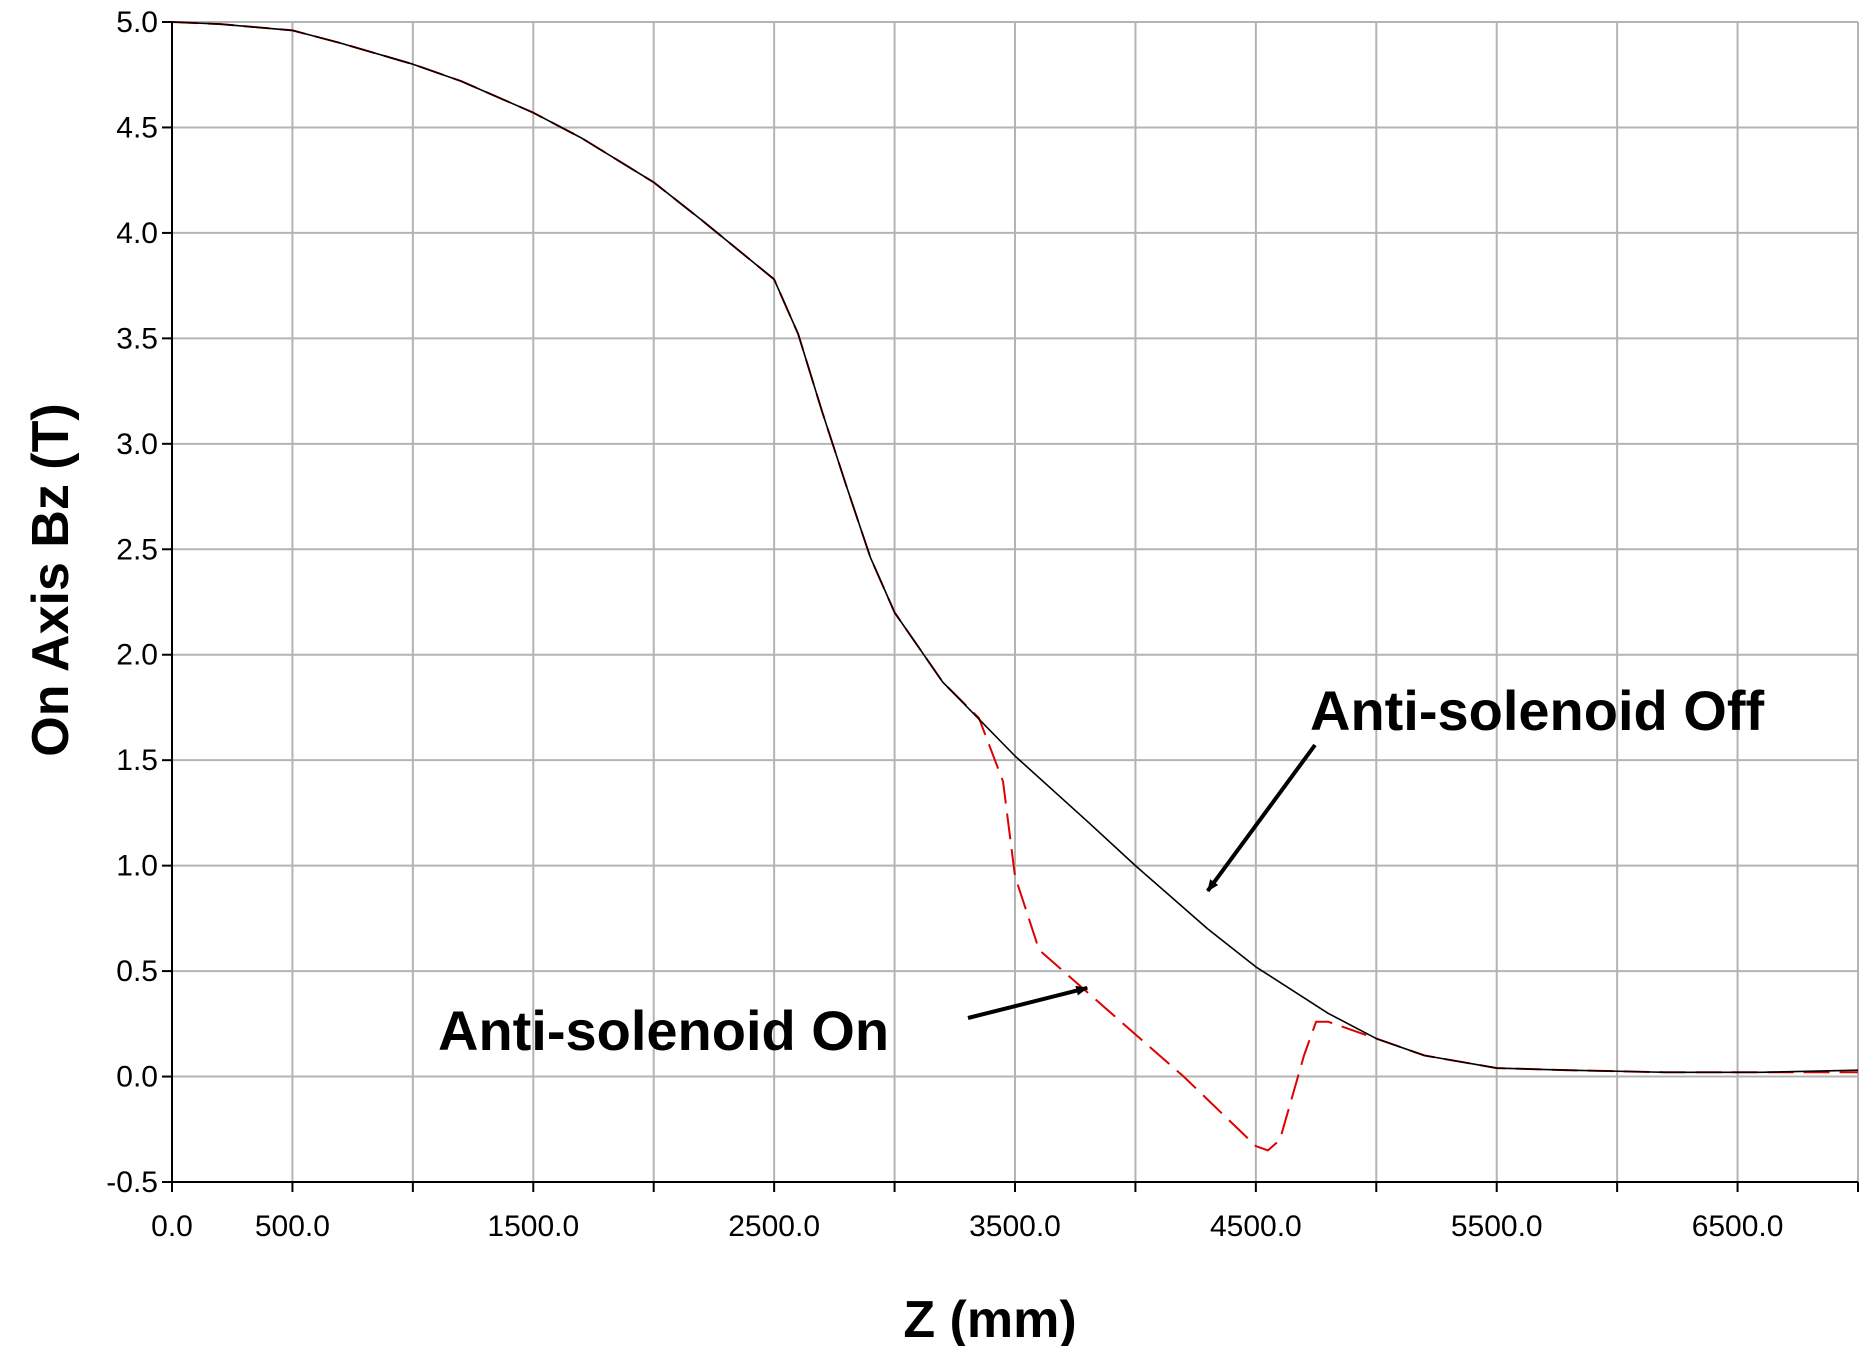 This screenshot has width=1863, height=1346. I want to click on y-axis-title: On Axis Bz (T), so click(51, 579).